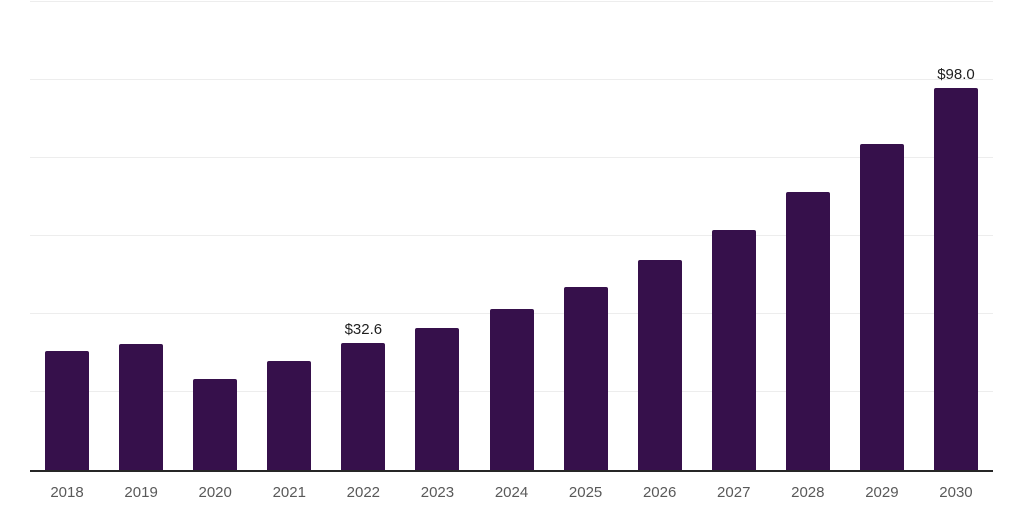 The height and width of the screenshot is (512, 1024). What do you see at coordinates (437, 399) in the screenshot?
I see `bar-2023` at bounding box center [437, 399].